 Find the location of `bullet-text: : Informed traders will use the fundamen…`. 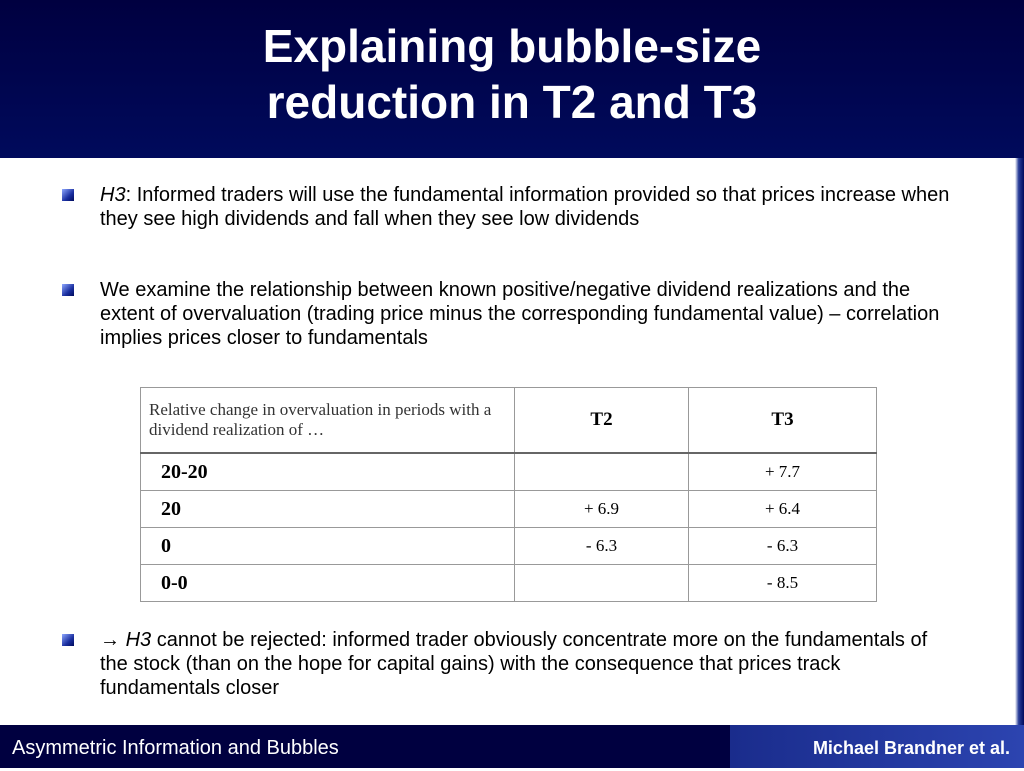

bullet-text: : Informed traders will use the fundamen… is located at coordinates (525, 207).